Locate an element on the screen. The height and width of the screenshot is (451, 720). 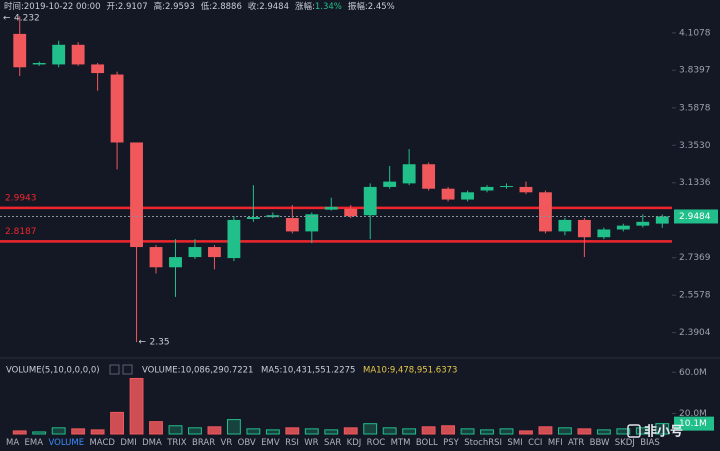
y-tick-label: 3.5878 is located at coordinates (695, 108).